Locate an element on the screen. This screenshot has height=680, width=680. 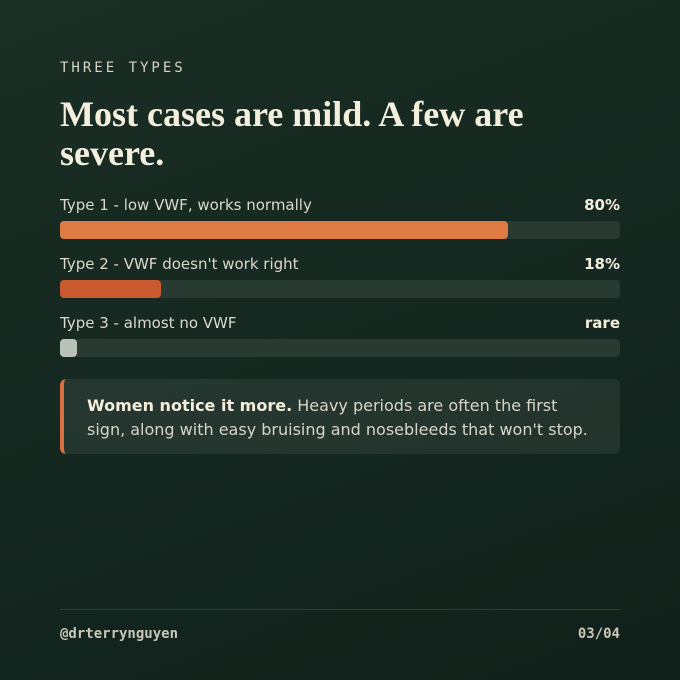
value-label: rare is located at coordinates (602, 323).